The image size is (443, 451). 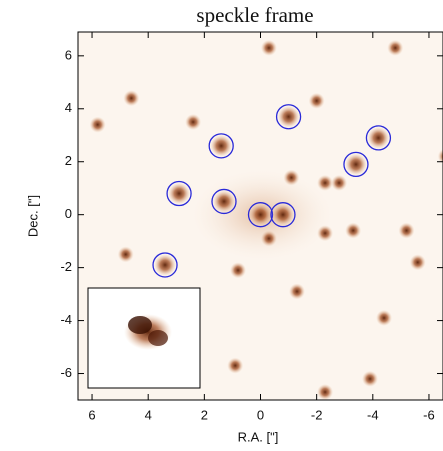 I want to click on y-tick-label: 4, so click(x=68, y=107).